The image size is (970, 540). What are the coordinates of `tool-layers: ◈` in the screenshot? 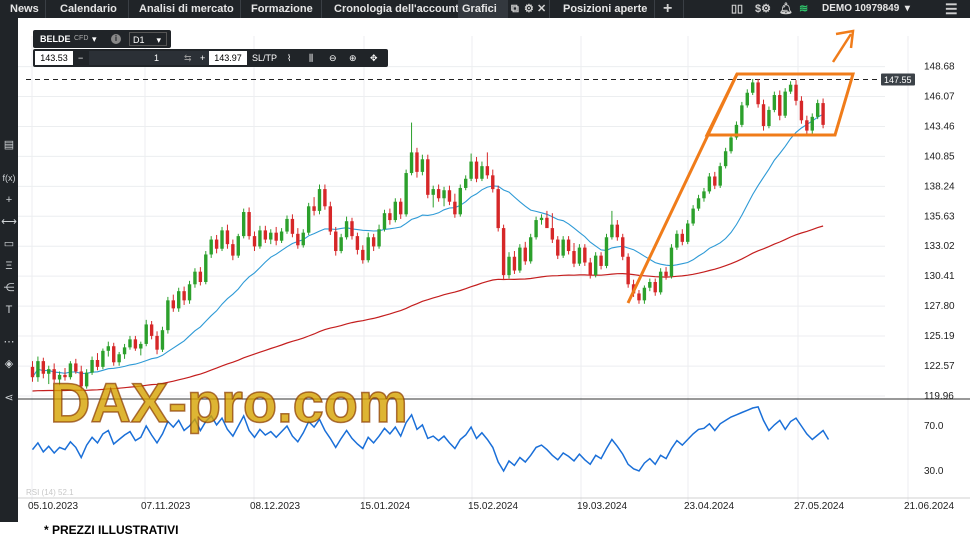 It's located at (9, 364).